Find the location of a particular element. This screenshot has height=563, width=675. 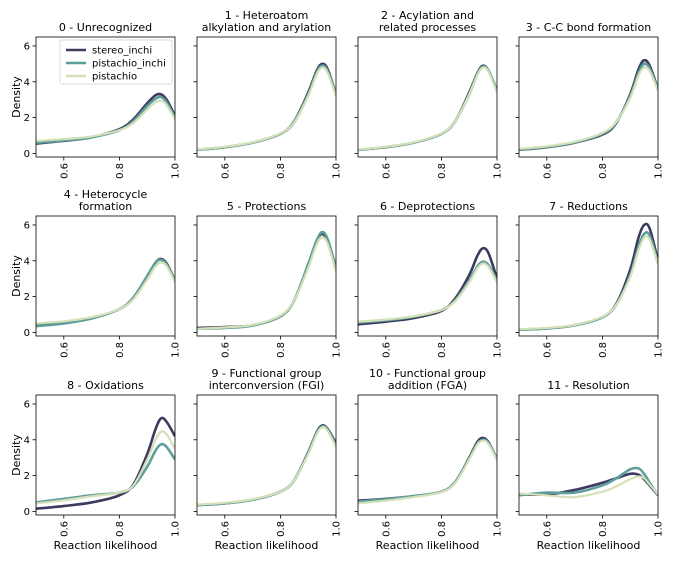

panel-title: 3 - C-C bond formation is located at coordinates (588, 27).